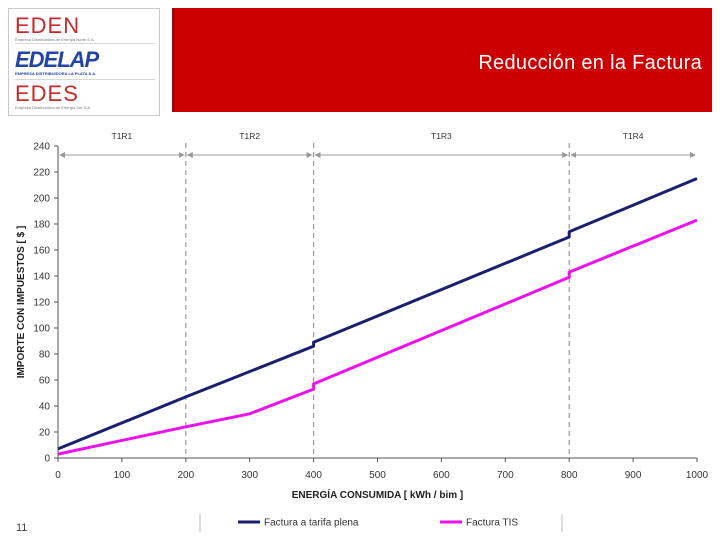  I want to click on y-tick-label: 200, so click(41, 199).